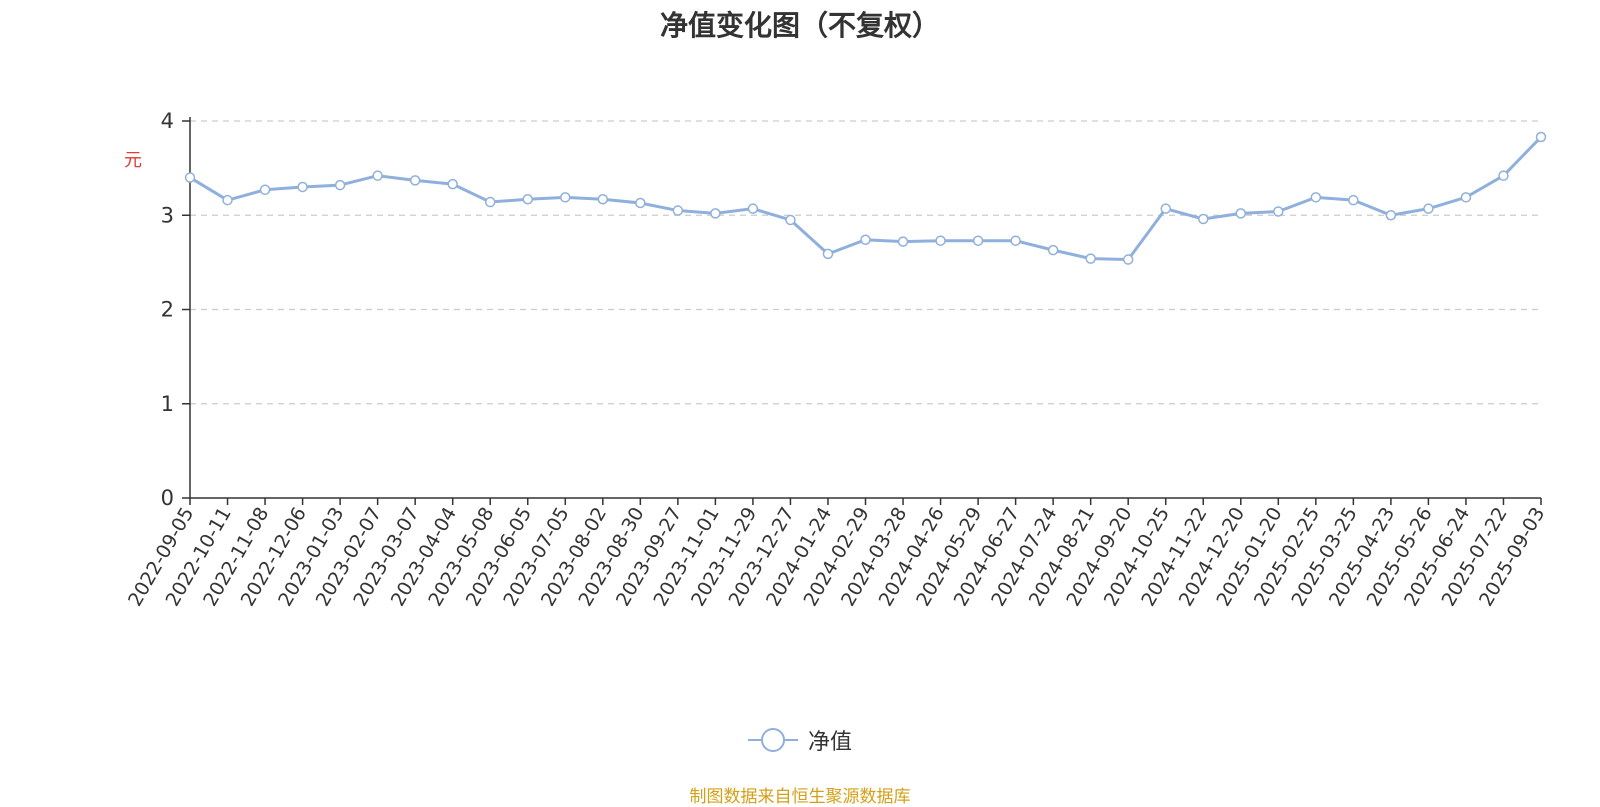 The image size is (1600, 807). Describe the element at coordinates (167, 121) in the screenshot. I see `y-tick-label: 4` at that location.